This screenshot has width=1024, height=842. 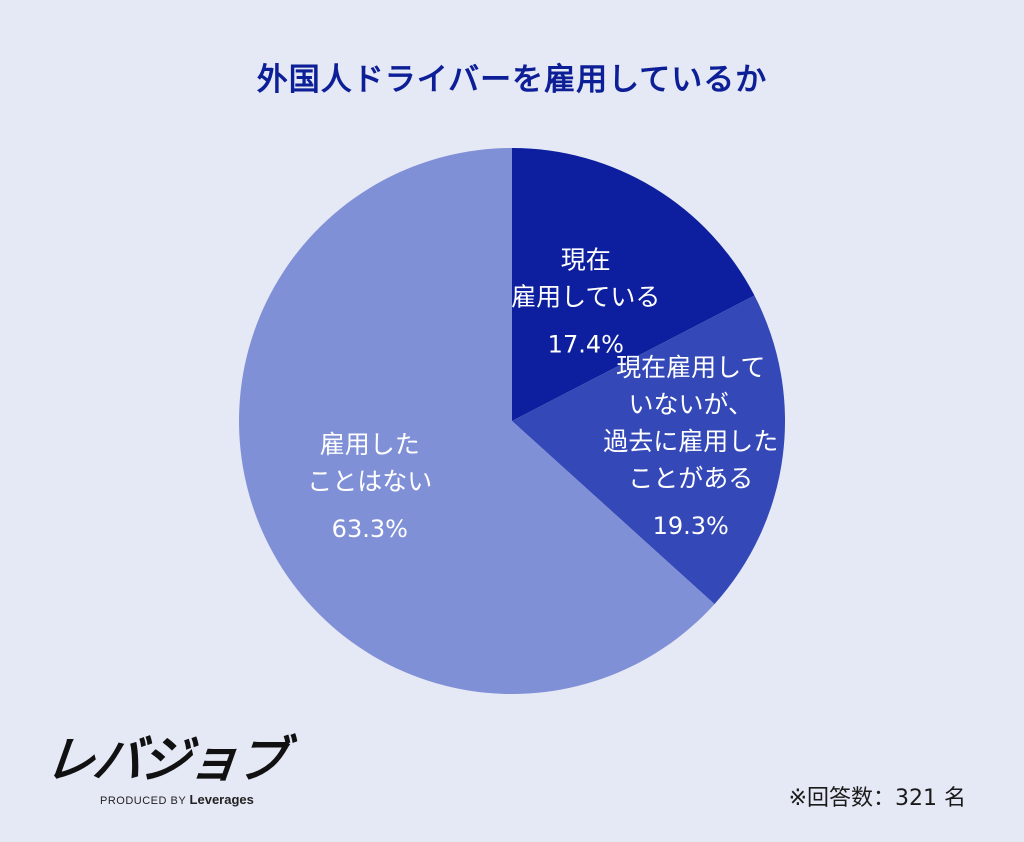 What do you see at coordinates (690, 478) in the screenshot?
I see `slice-label-line: ことがある` at bounding box center [690, 478].